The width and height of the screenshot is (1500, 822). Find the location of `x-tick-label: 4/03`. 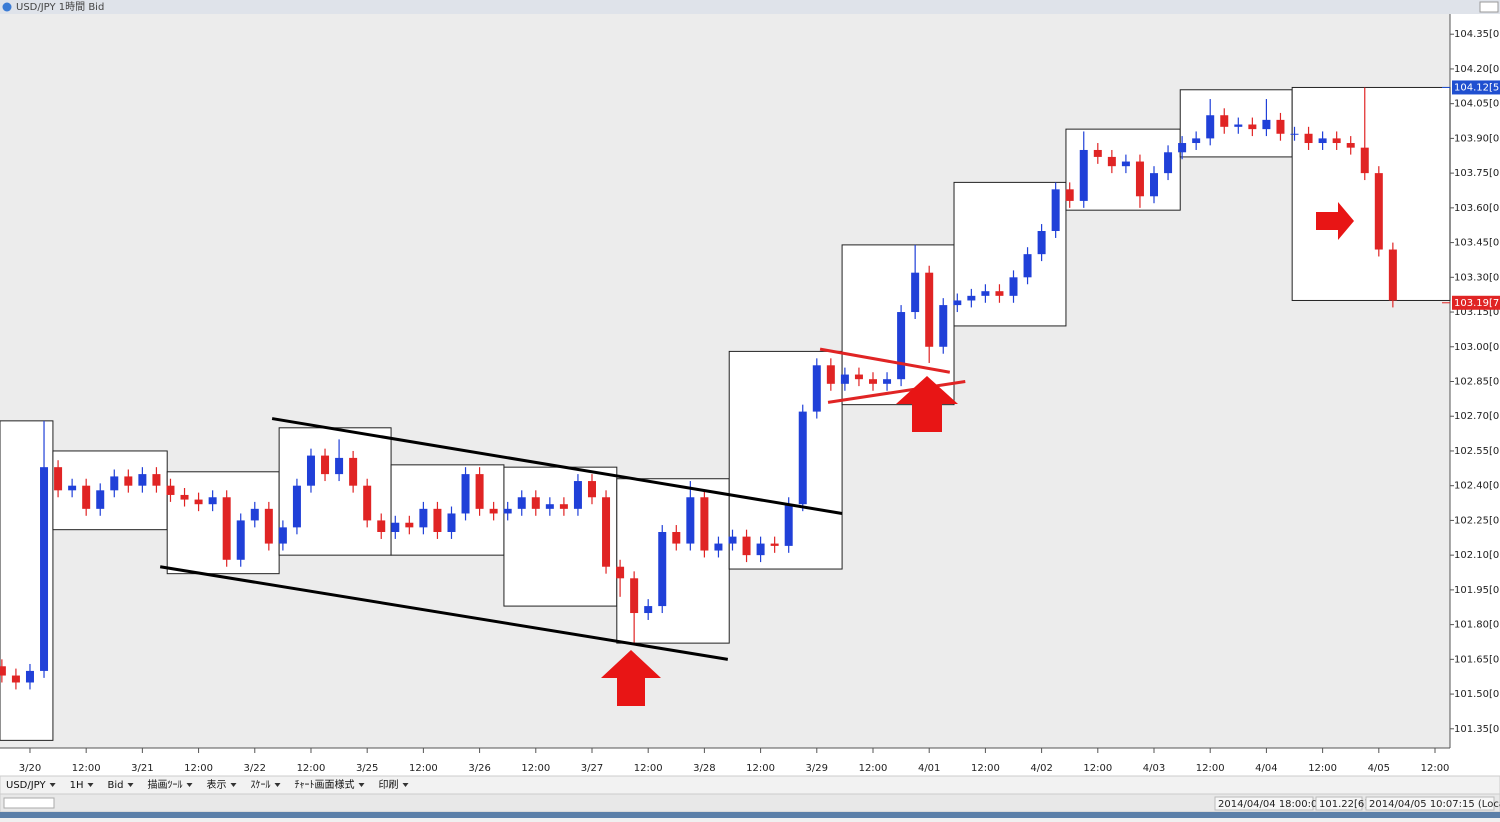

x-tick-label: 4/03 is located at coordinates (1154, 768).